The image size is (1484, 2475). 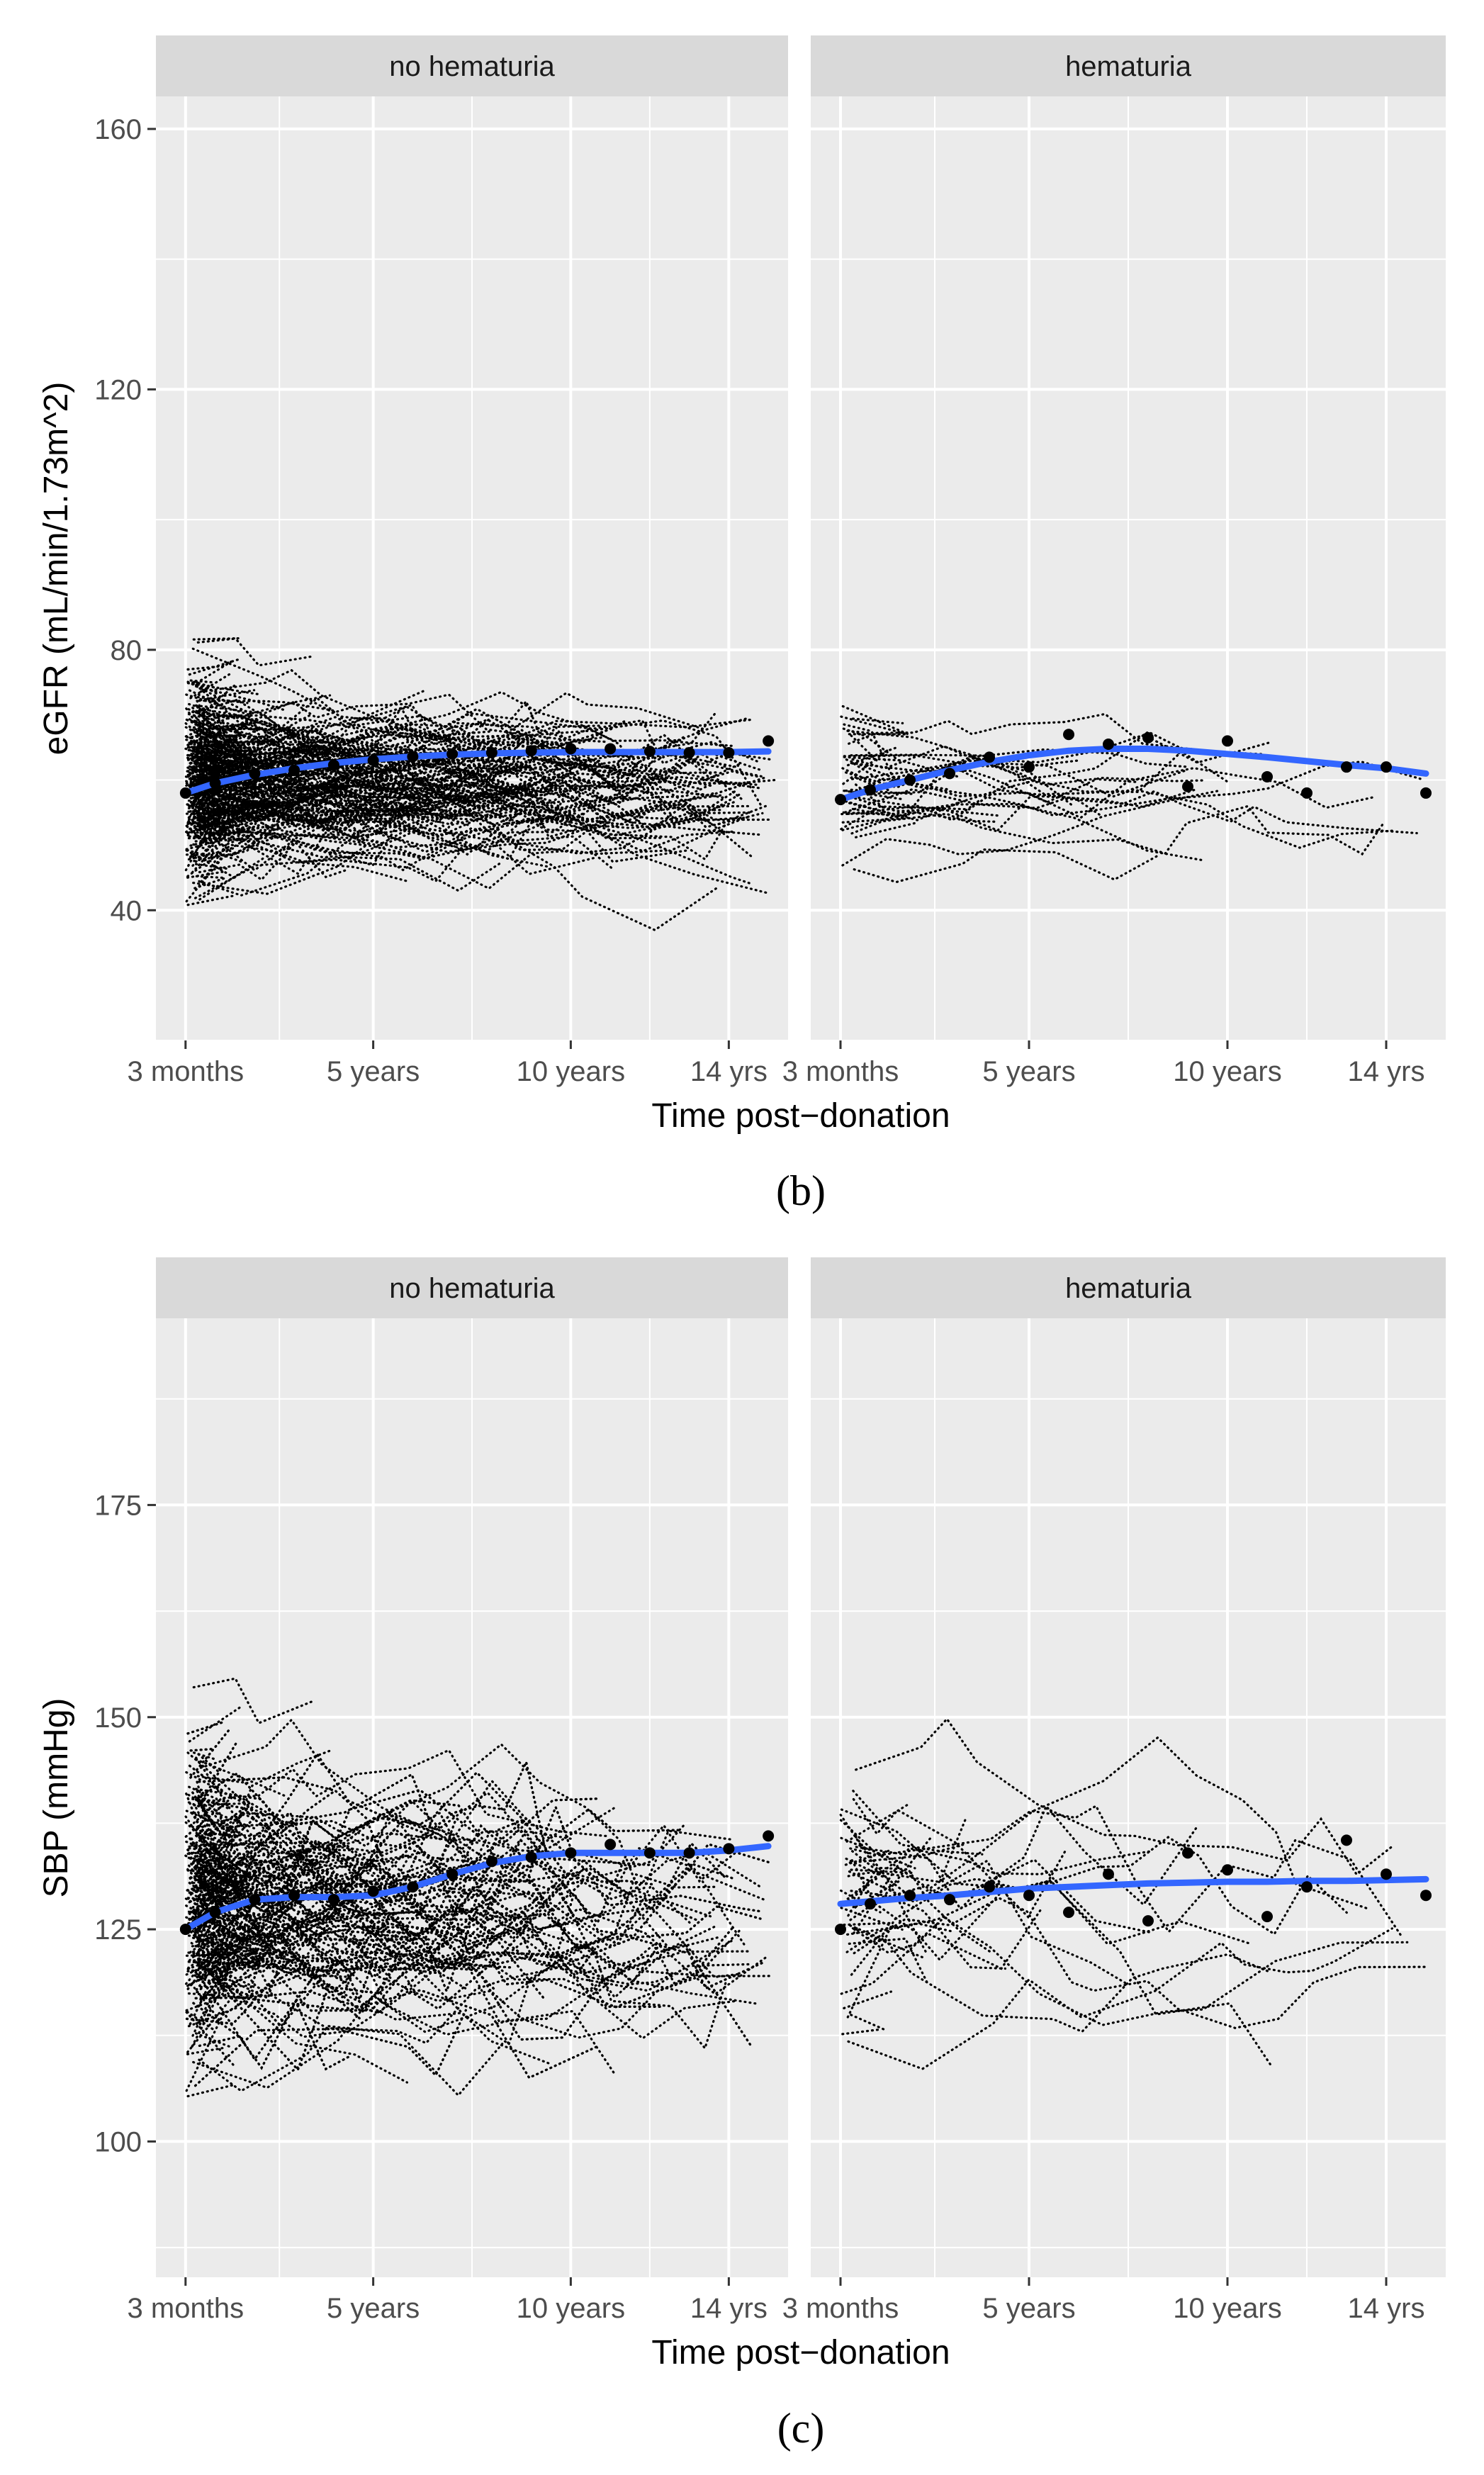 What do you see at coordinates (118, 2141) in the screenshot?
I see `y-tick-label: 100` at bounding box center [118, 2141].